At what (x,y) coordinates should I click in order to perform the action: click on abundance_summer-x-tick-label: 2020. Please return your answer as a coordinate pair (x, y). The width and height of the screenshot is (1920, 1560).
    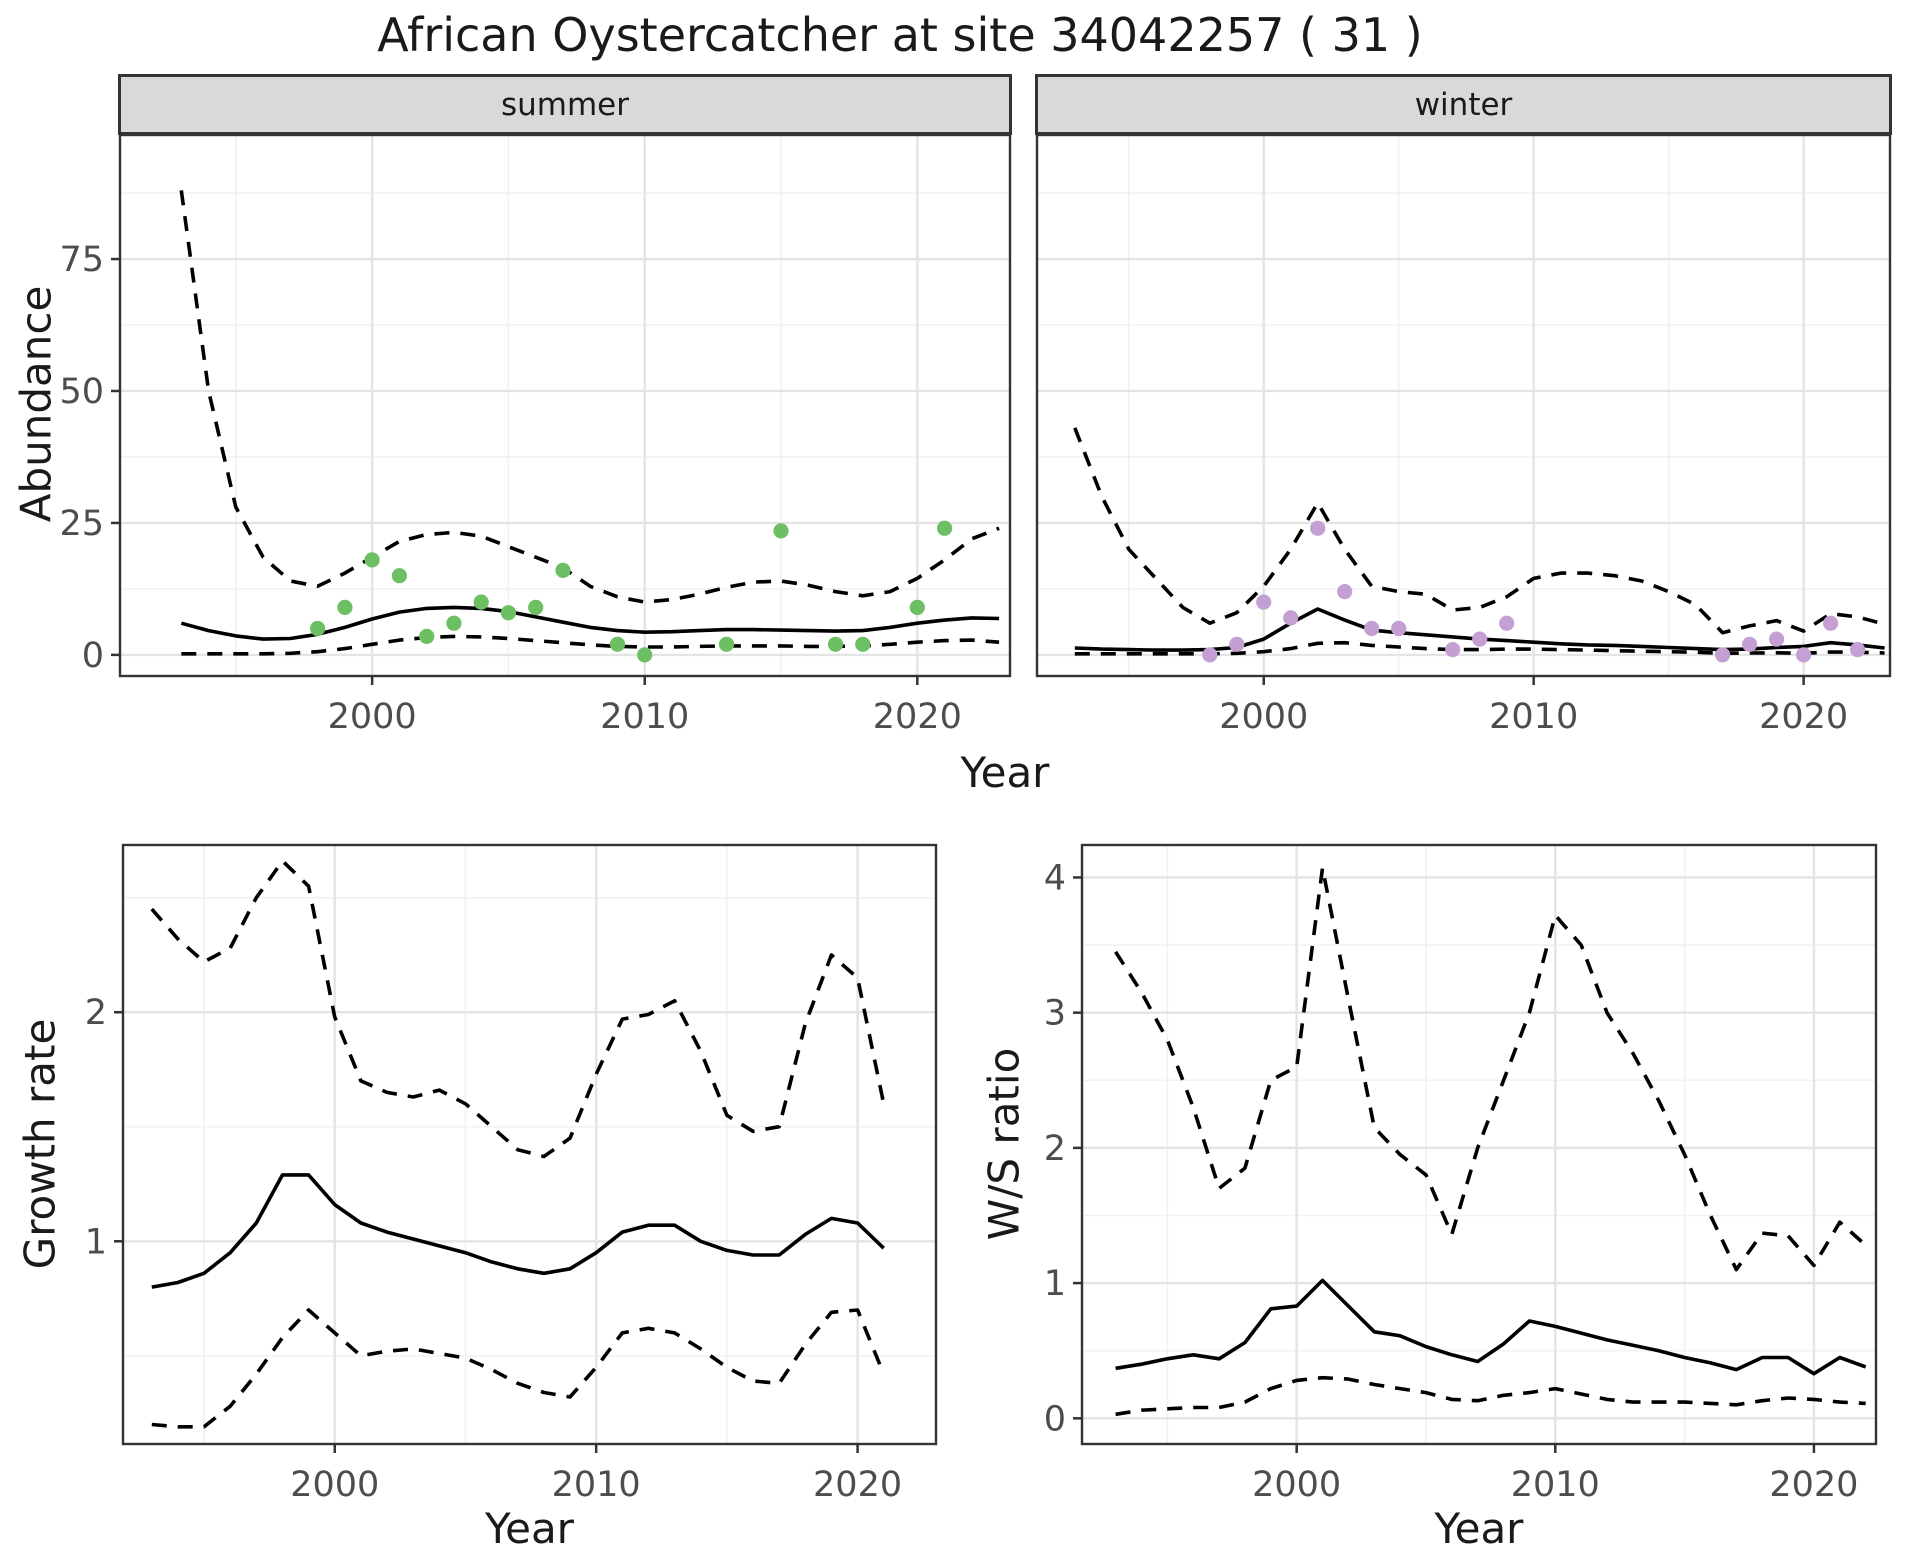
    Looking at the image, I should click on (917, 717).